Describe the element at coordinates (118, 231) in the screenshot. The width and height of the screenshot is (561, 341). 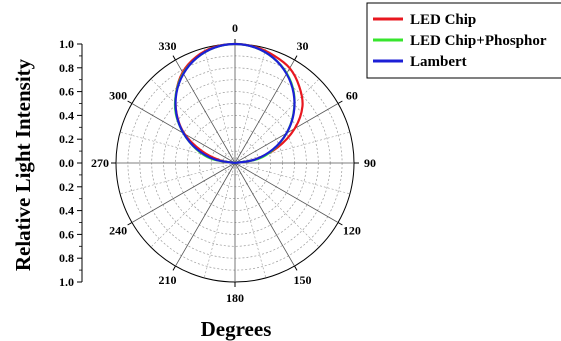
I see `angle-tick-label: 240` at that location.